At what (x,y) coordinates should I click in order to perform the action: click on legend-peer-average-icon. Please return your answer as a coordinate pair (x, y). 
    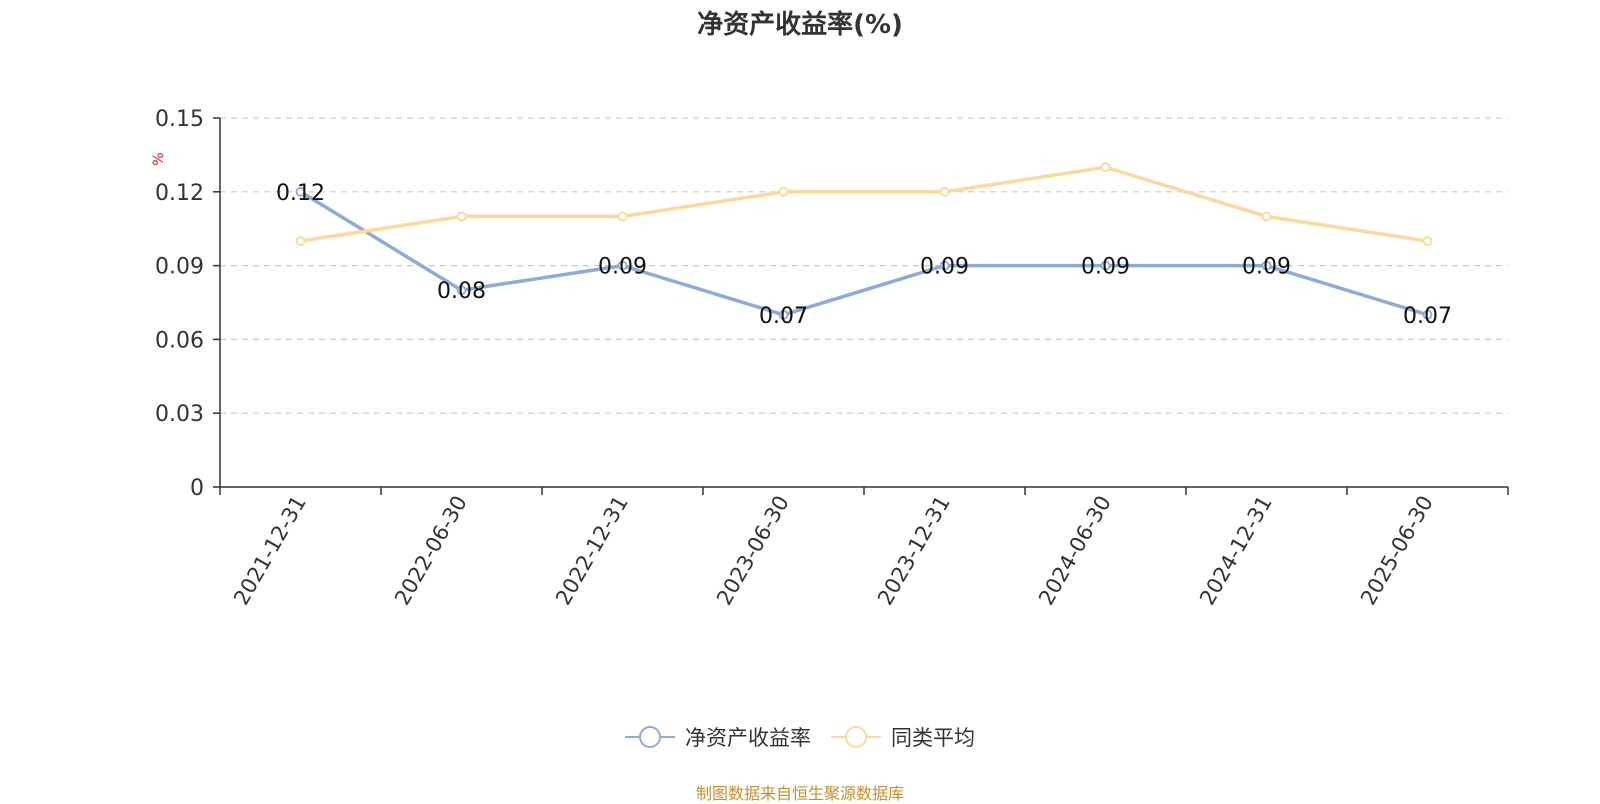
    Looking at the image, I should click on (856, 737).